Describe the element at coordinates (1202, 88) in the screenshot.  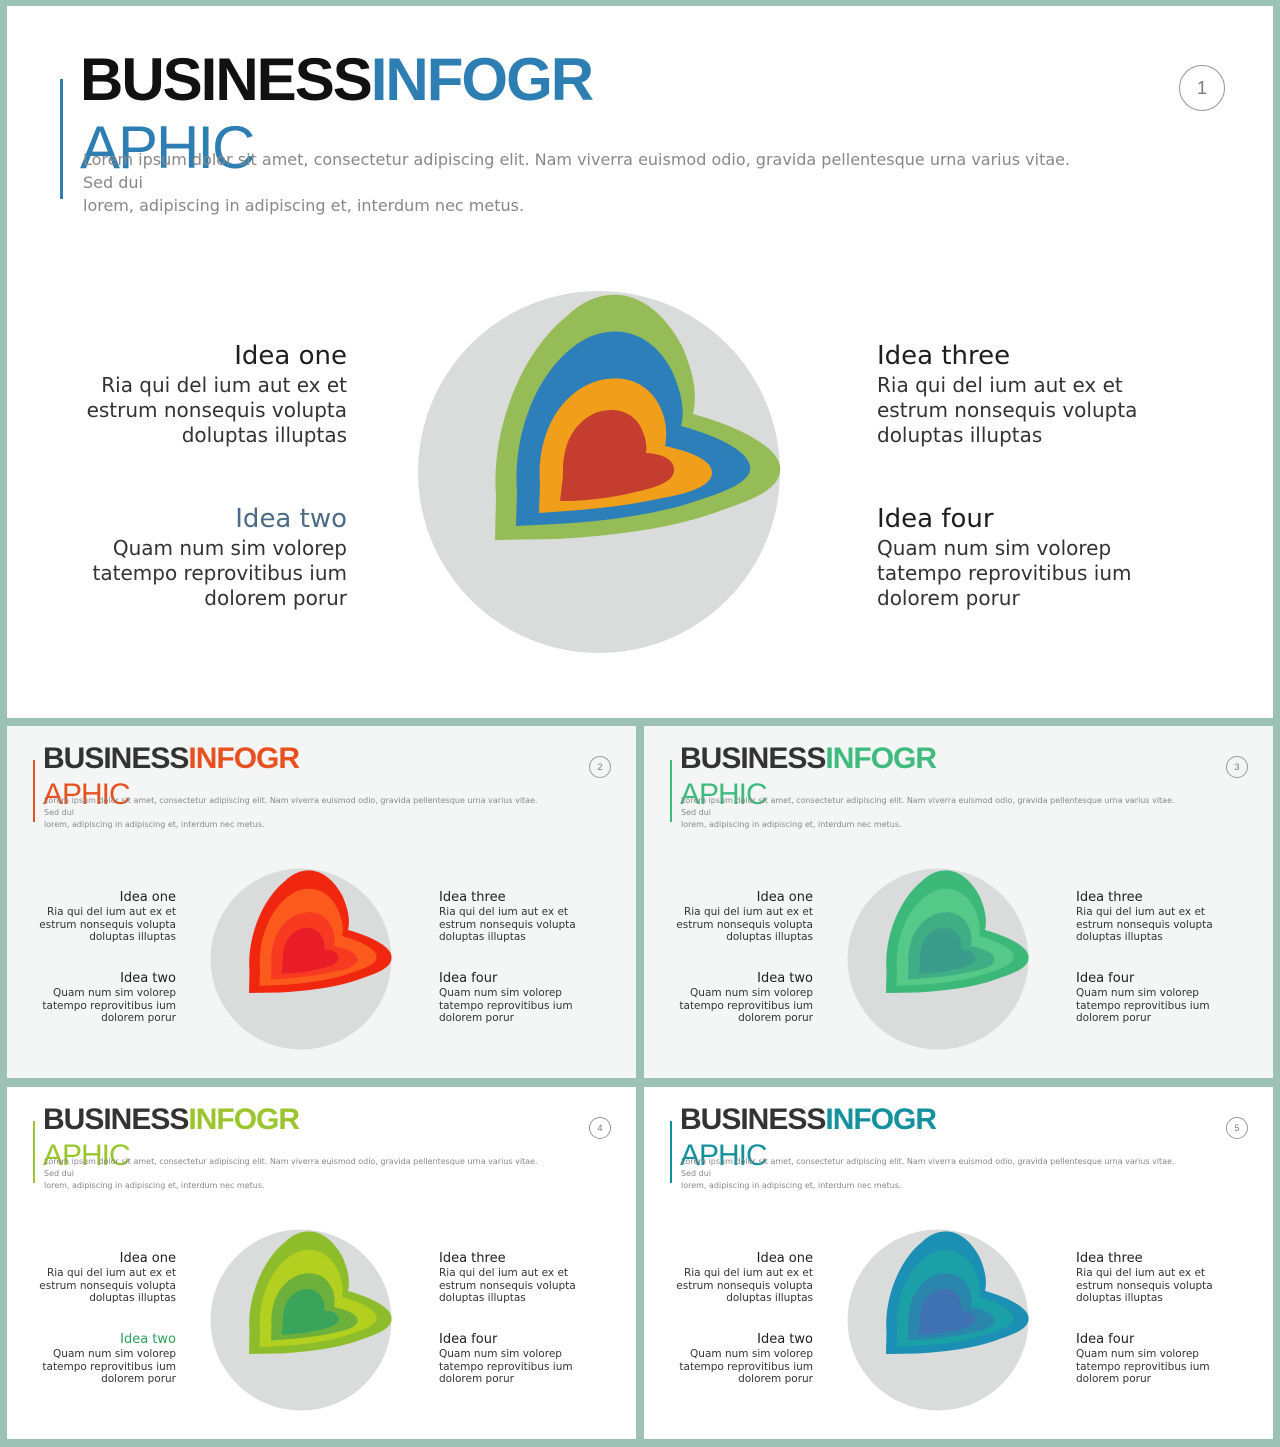
I see `slide-number-badge: 1` at that location.